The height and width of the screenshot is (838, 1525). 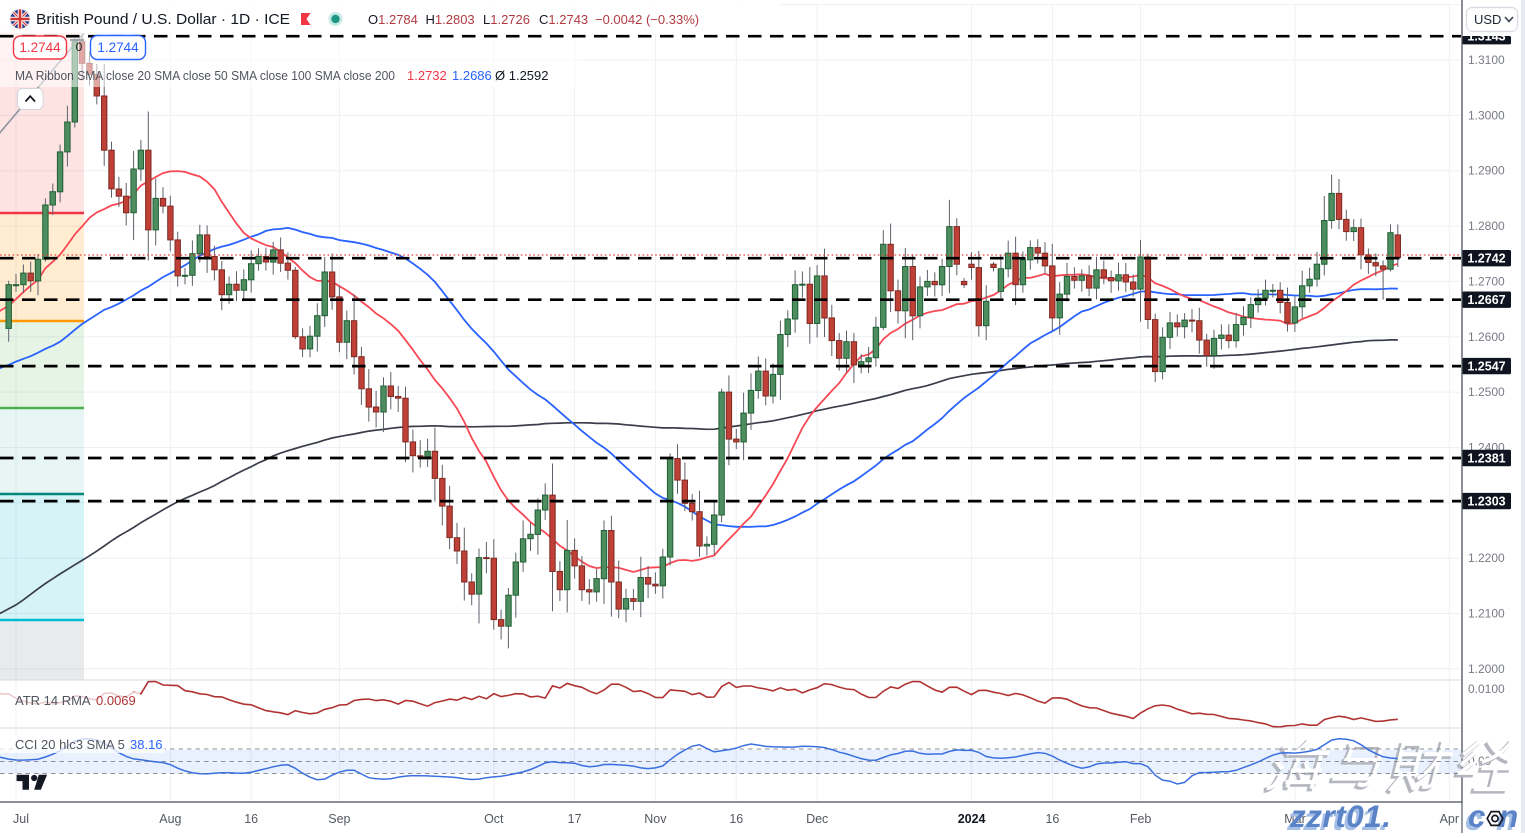 What do you see at coordinates (1486, 689) in the screenshot?
I see `svg-text: 0.0100` at bounding box center [1486, 689].